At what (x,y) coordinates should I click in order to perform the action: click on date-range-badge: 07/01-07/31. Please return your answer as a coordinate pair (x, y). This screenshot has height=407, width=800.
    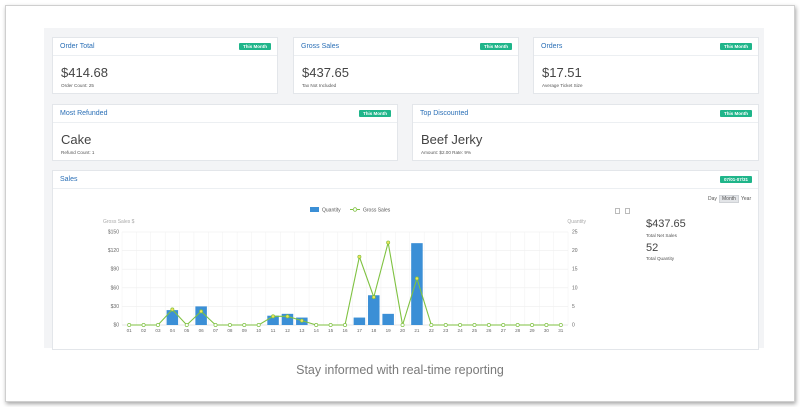
    Looking at the image, I should click on (735, 179).